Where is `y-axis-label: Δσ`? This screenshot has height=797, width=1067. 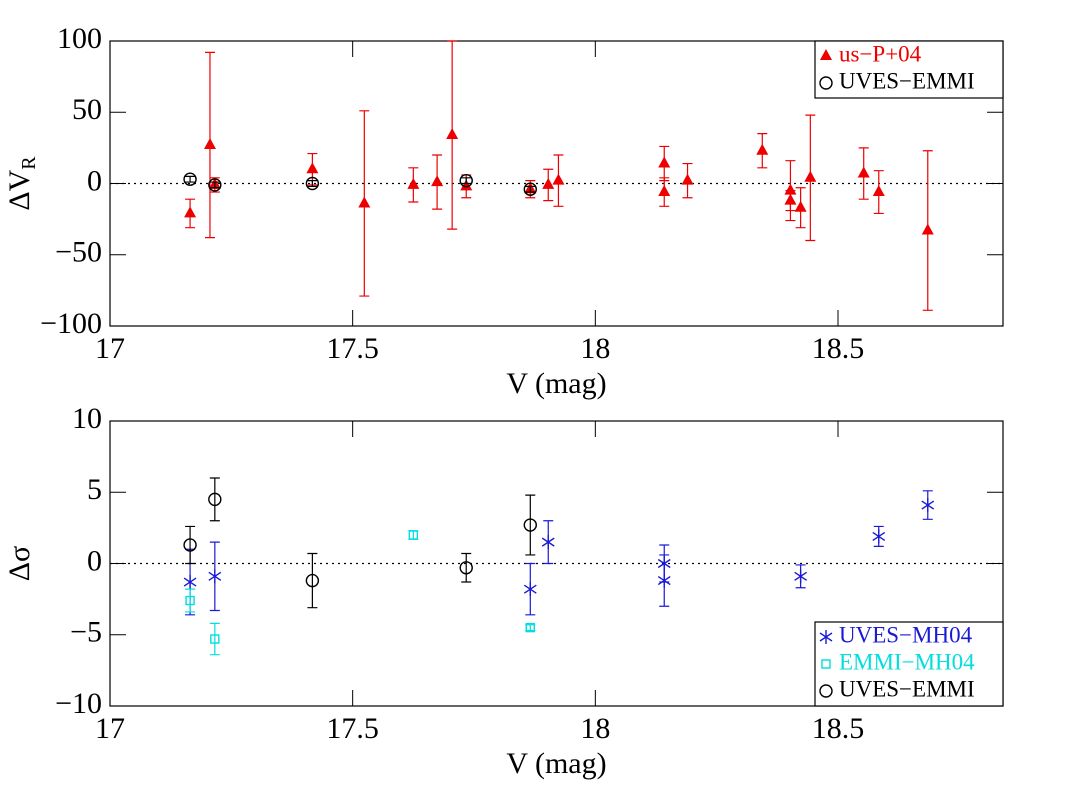
y-axis-label: Δσ is located at coordinates (19, 563).